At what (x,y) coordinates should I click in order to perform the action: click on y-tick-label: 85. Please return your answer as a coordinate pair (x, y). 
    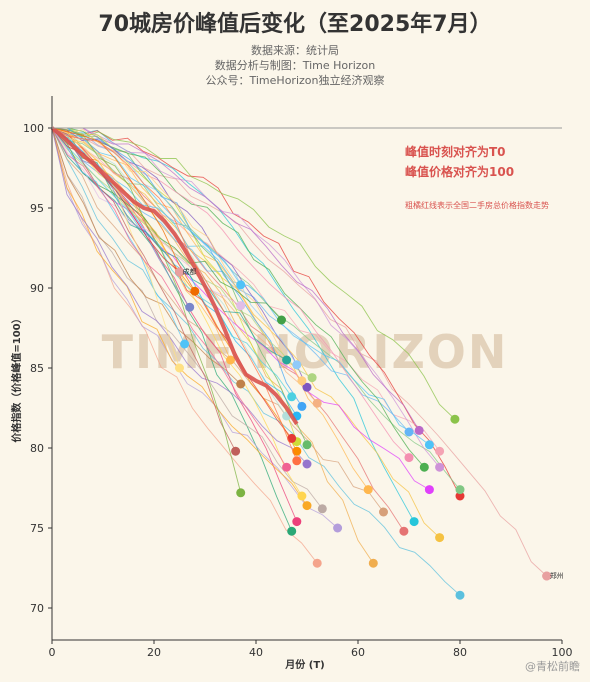
    Looking at the image, I should click on (37, 368).